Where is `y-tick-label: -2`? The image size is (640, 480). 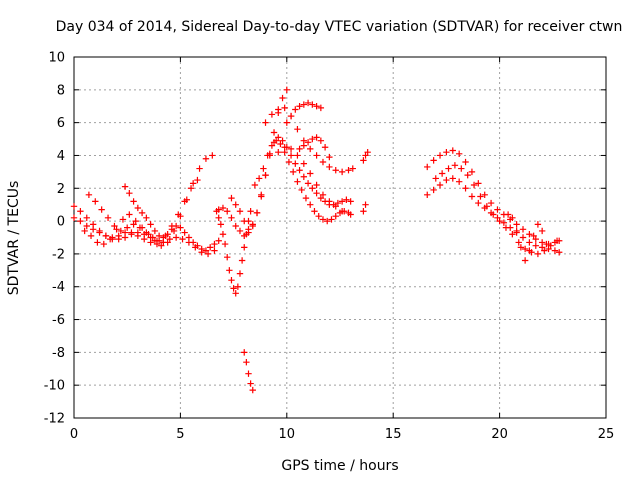
y-tick-label: -2 is located at coordinates (58, 254).